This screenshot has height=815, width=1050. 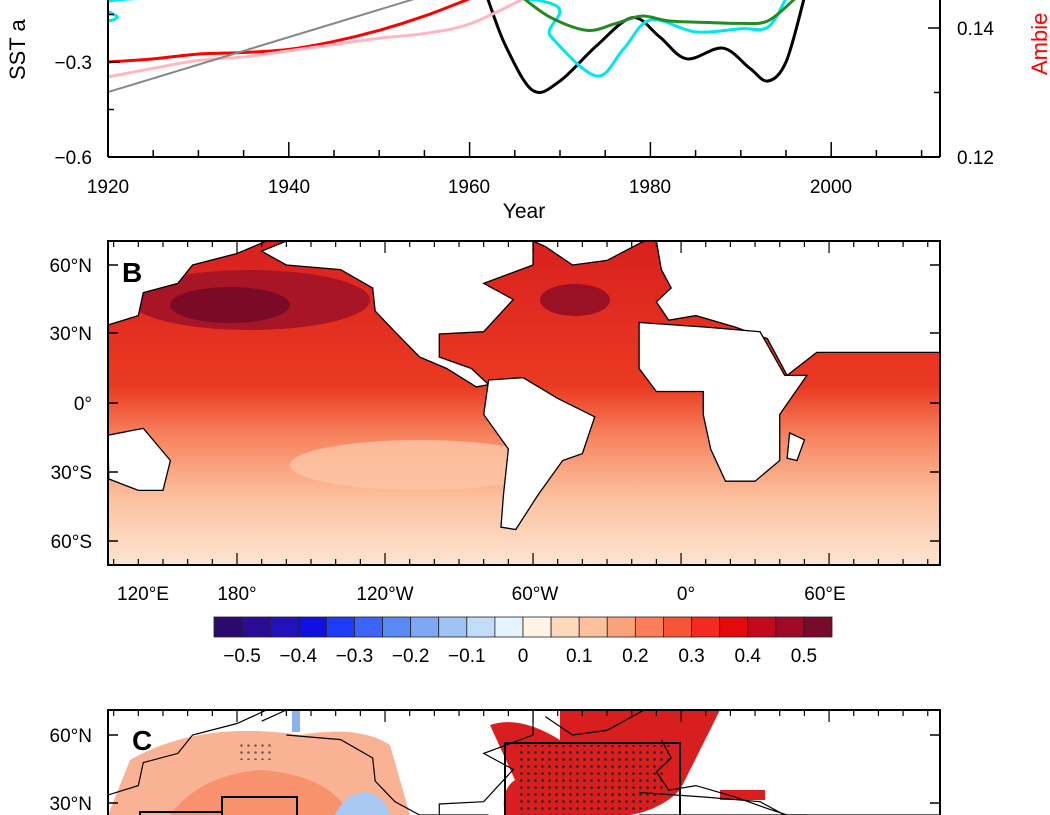 What do you see at coordinates (748, 656) in the screenshot?
I see `colorbar-tick-label: 0.4` at bounding box center [748, 656].